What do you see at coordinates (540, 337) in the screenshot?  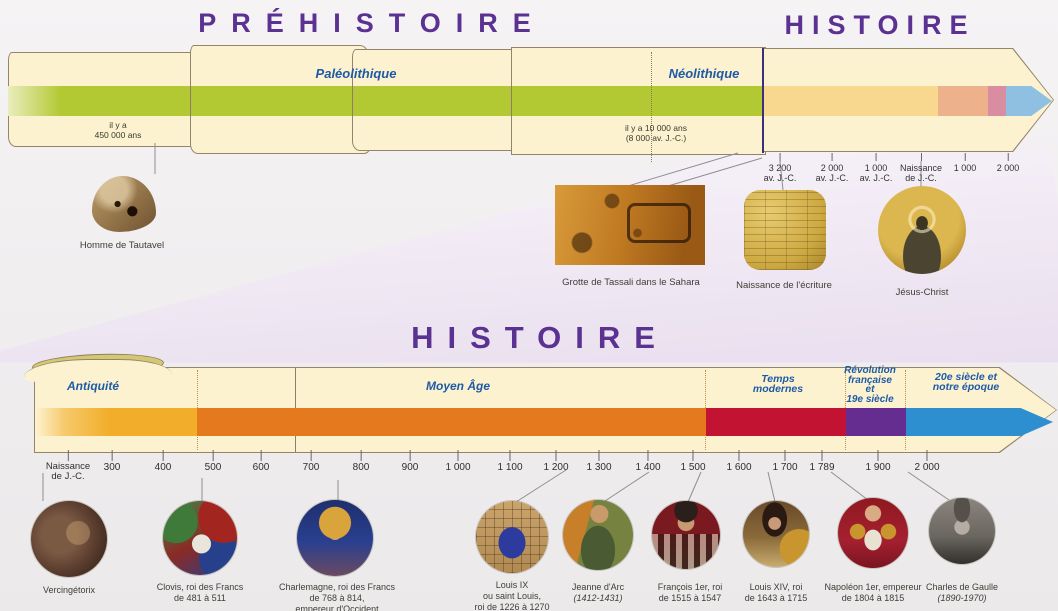 I see `histoire-main-title: HISTOIRE` at bounding box center [540, 337].